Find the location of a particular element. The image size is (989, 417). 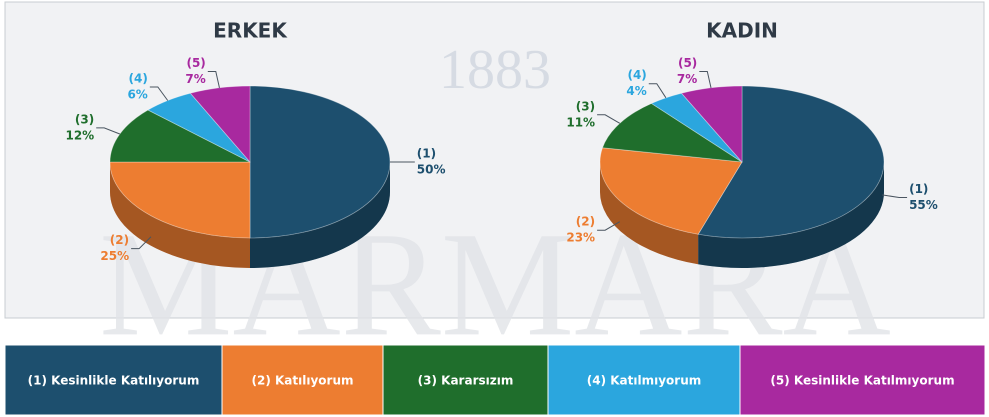

legend-label: (4) Katılmıyorum is located at coordinates (644, 381).